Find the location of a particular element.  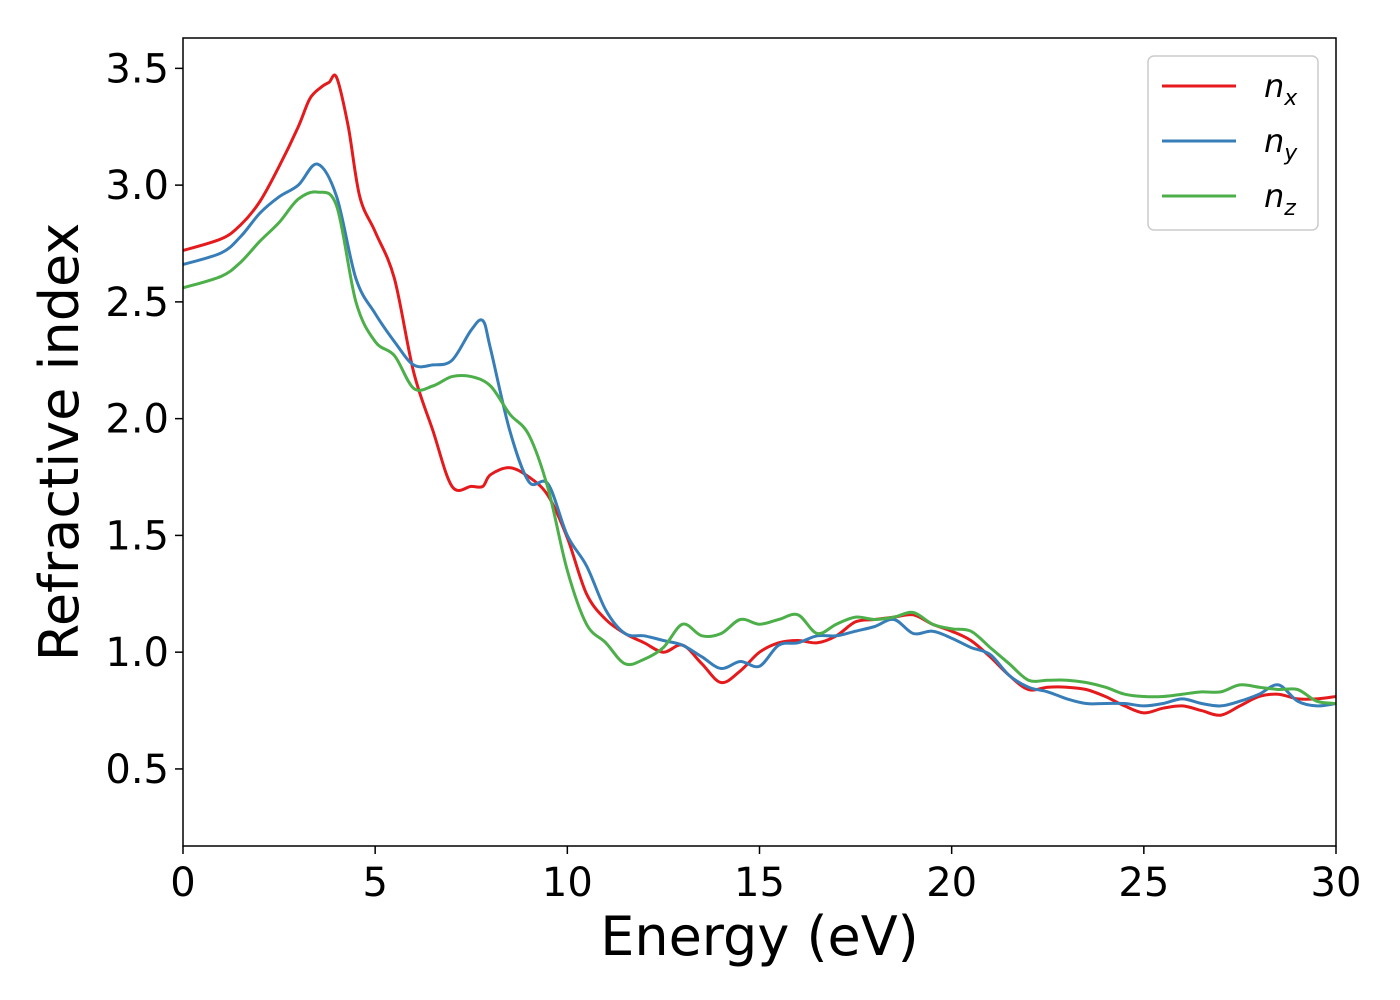

x-axis-ticks: 0 5 10 15 20 25 30 is located at coordinates (765, 876).